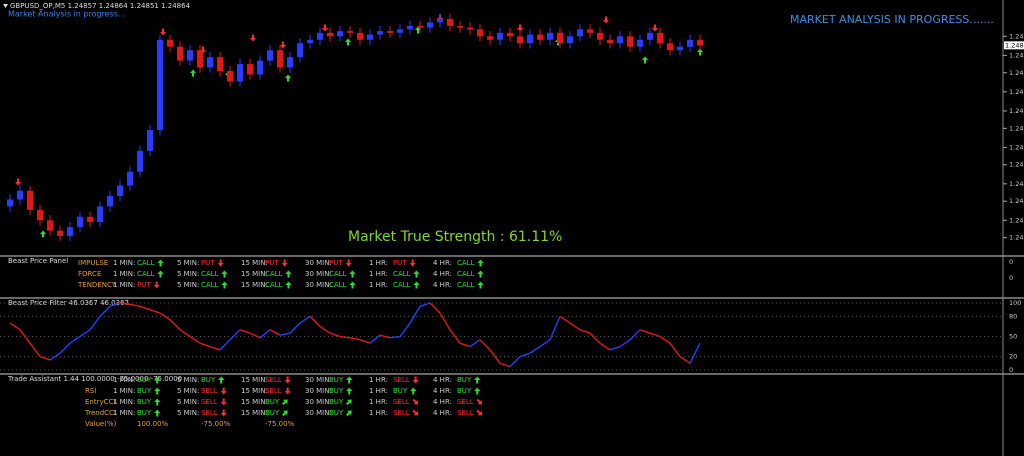 Image resolution: width=1024 pixels, height=456 pixels. Describe the element at coordinates (100, 402) in the screenshot. I see `row-label: EntryCCI` at that location.